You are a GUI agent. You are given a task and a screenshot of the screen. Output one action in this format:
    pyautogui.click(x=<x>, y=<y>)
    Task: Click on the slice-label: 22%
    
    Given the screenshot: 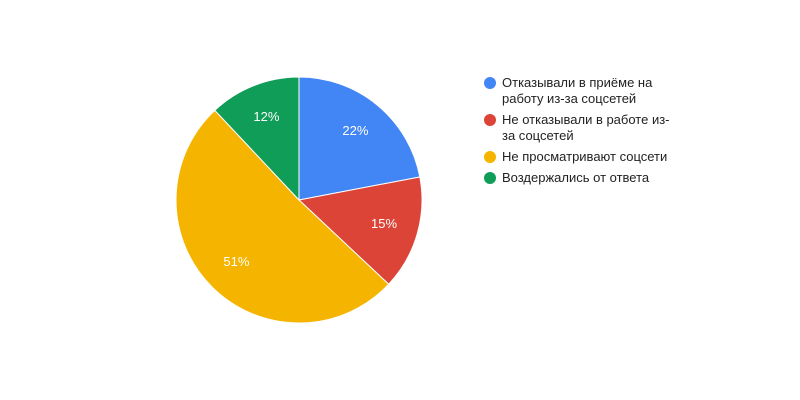 What is the action you would take?
    pyautogui.click(x=355, y=130)
    